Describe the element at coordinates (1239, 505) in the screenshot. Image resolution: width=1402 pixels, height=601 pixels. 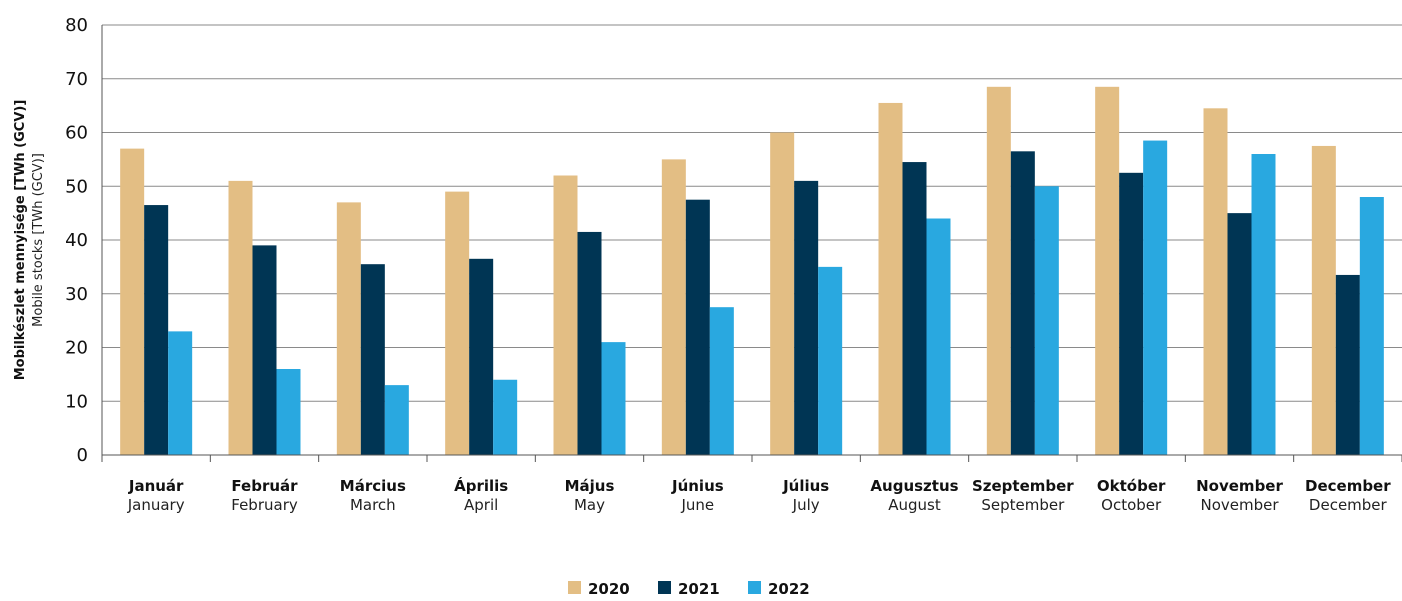
I see `x-category-label-en: November` at that location.